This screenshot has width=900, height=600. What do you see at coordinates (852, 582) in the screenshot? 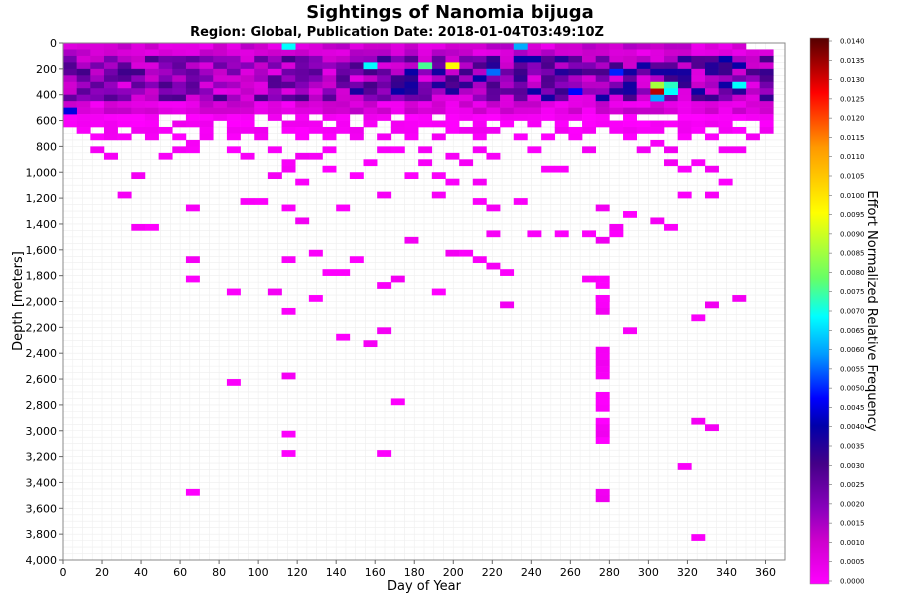
I see `colorbar-tick-label: 0.0000` at bounding box center [852, 582].